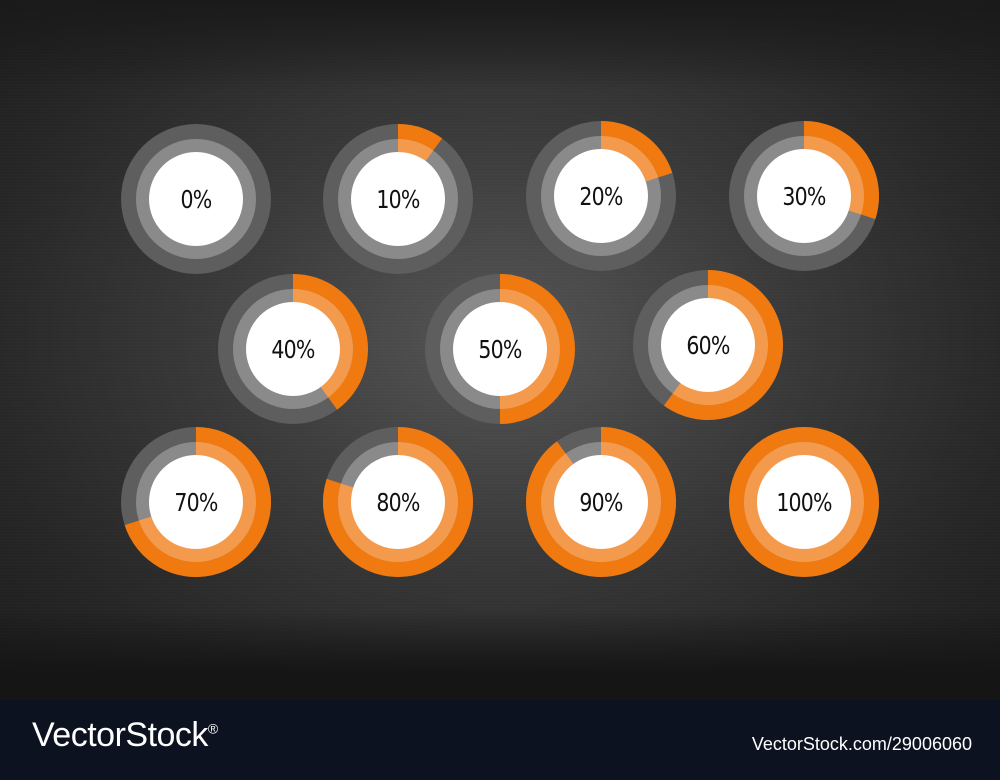  Describe the element at coordinates (120, 735) in the screenshot. I see `brand-name: VectorStock` at that location.